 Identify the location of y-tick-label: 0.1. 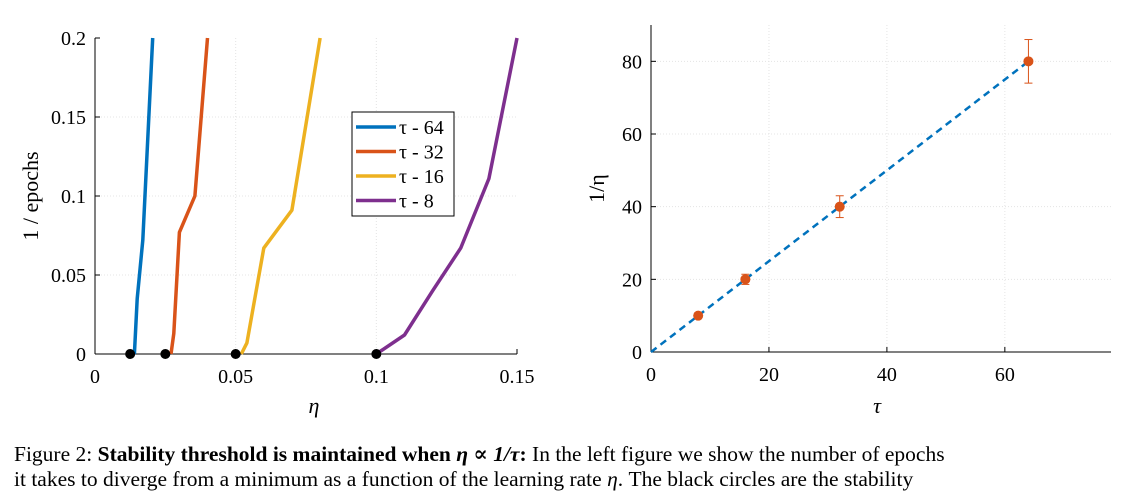
(73, 197).